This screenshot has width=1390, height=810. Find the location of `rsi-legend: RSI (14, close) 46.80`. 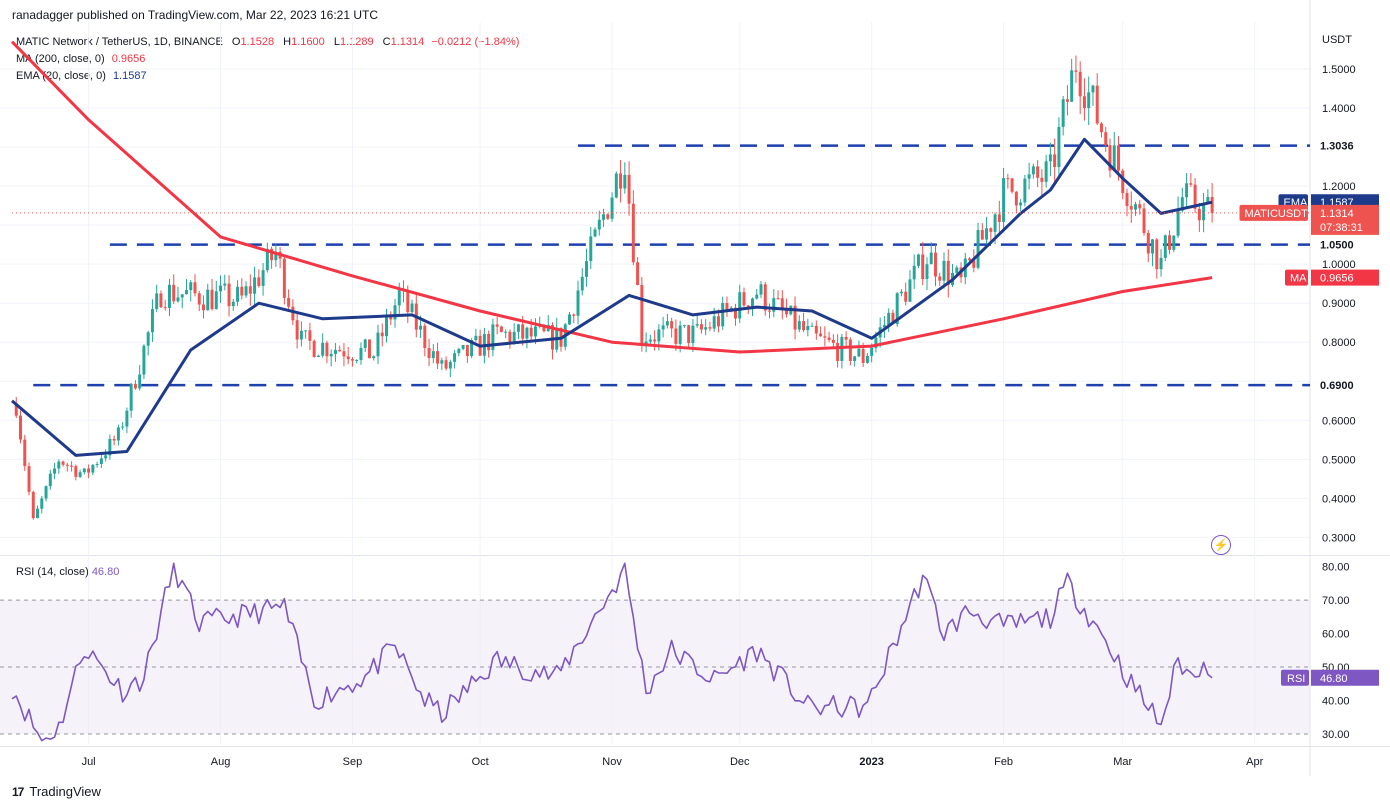

rsi-legend: RSI (14, close) 46.80 is located at coordinates (67, 572).